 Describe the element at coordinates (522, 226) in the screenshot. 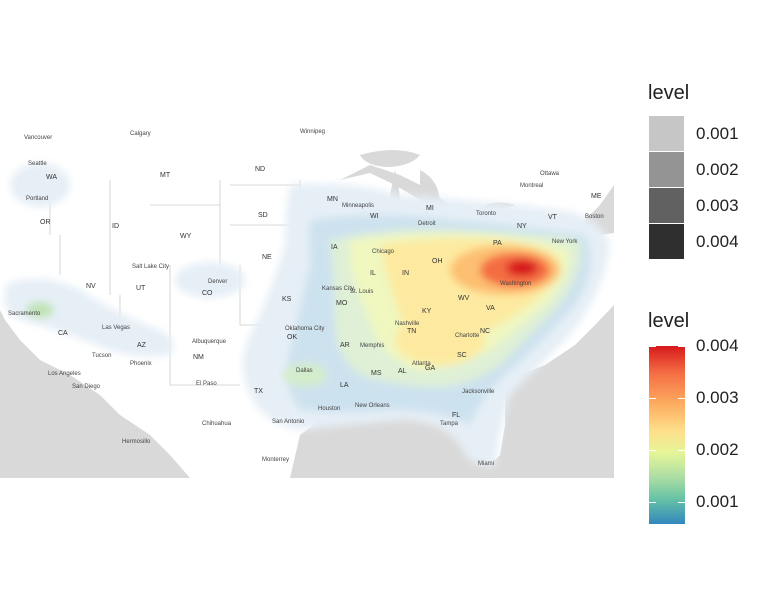

I see `state-label: NY` at that location.